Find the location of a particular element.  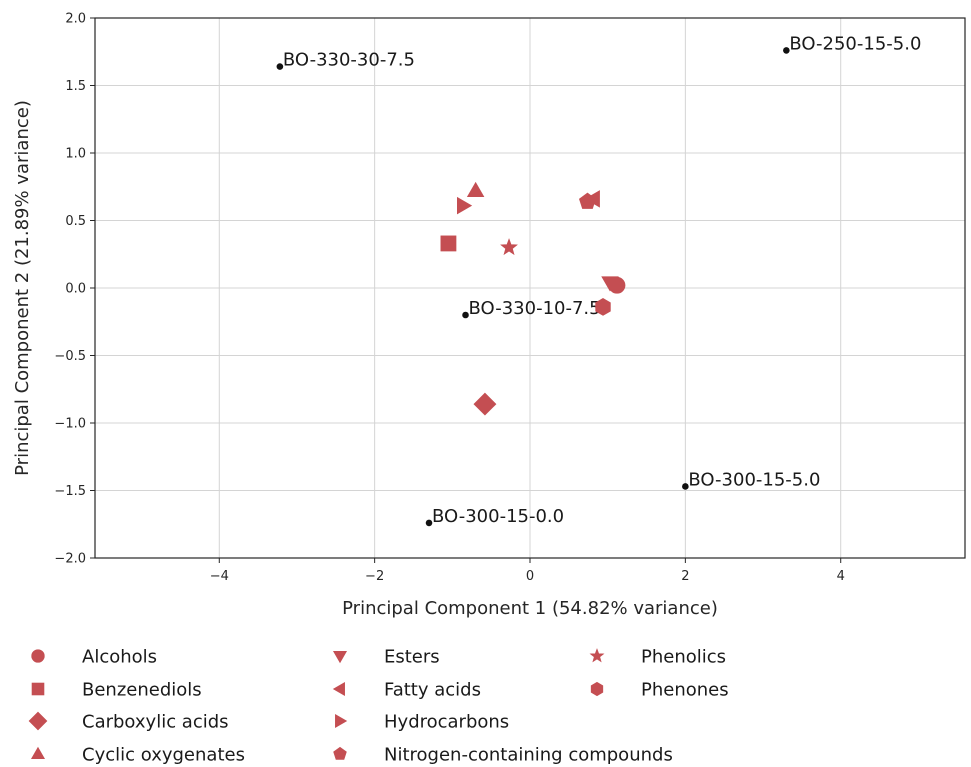

legend-item-benzenediols: Benzenediols is located at coordinates (116, 690).